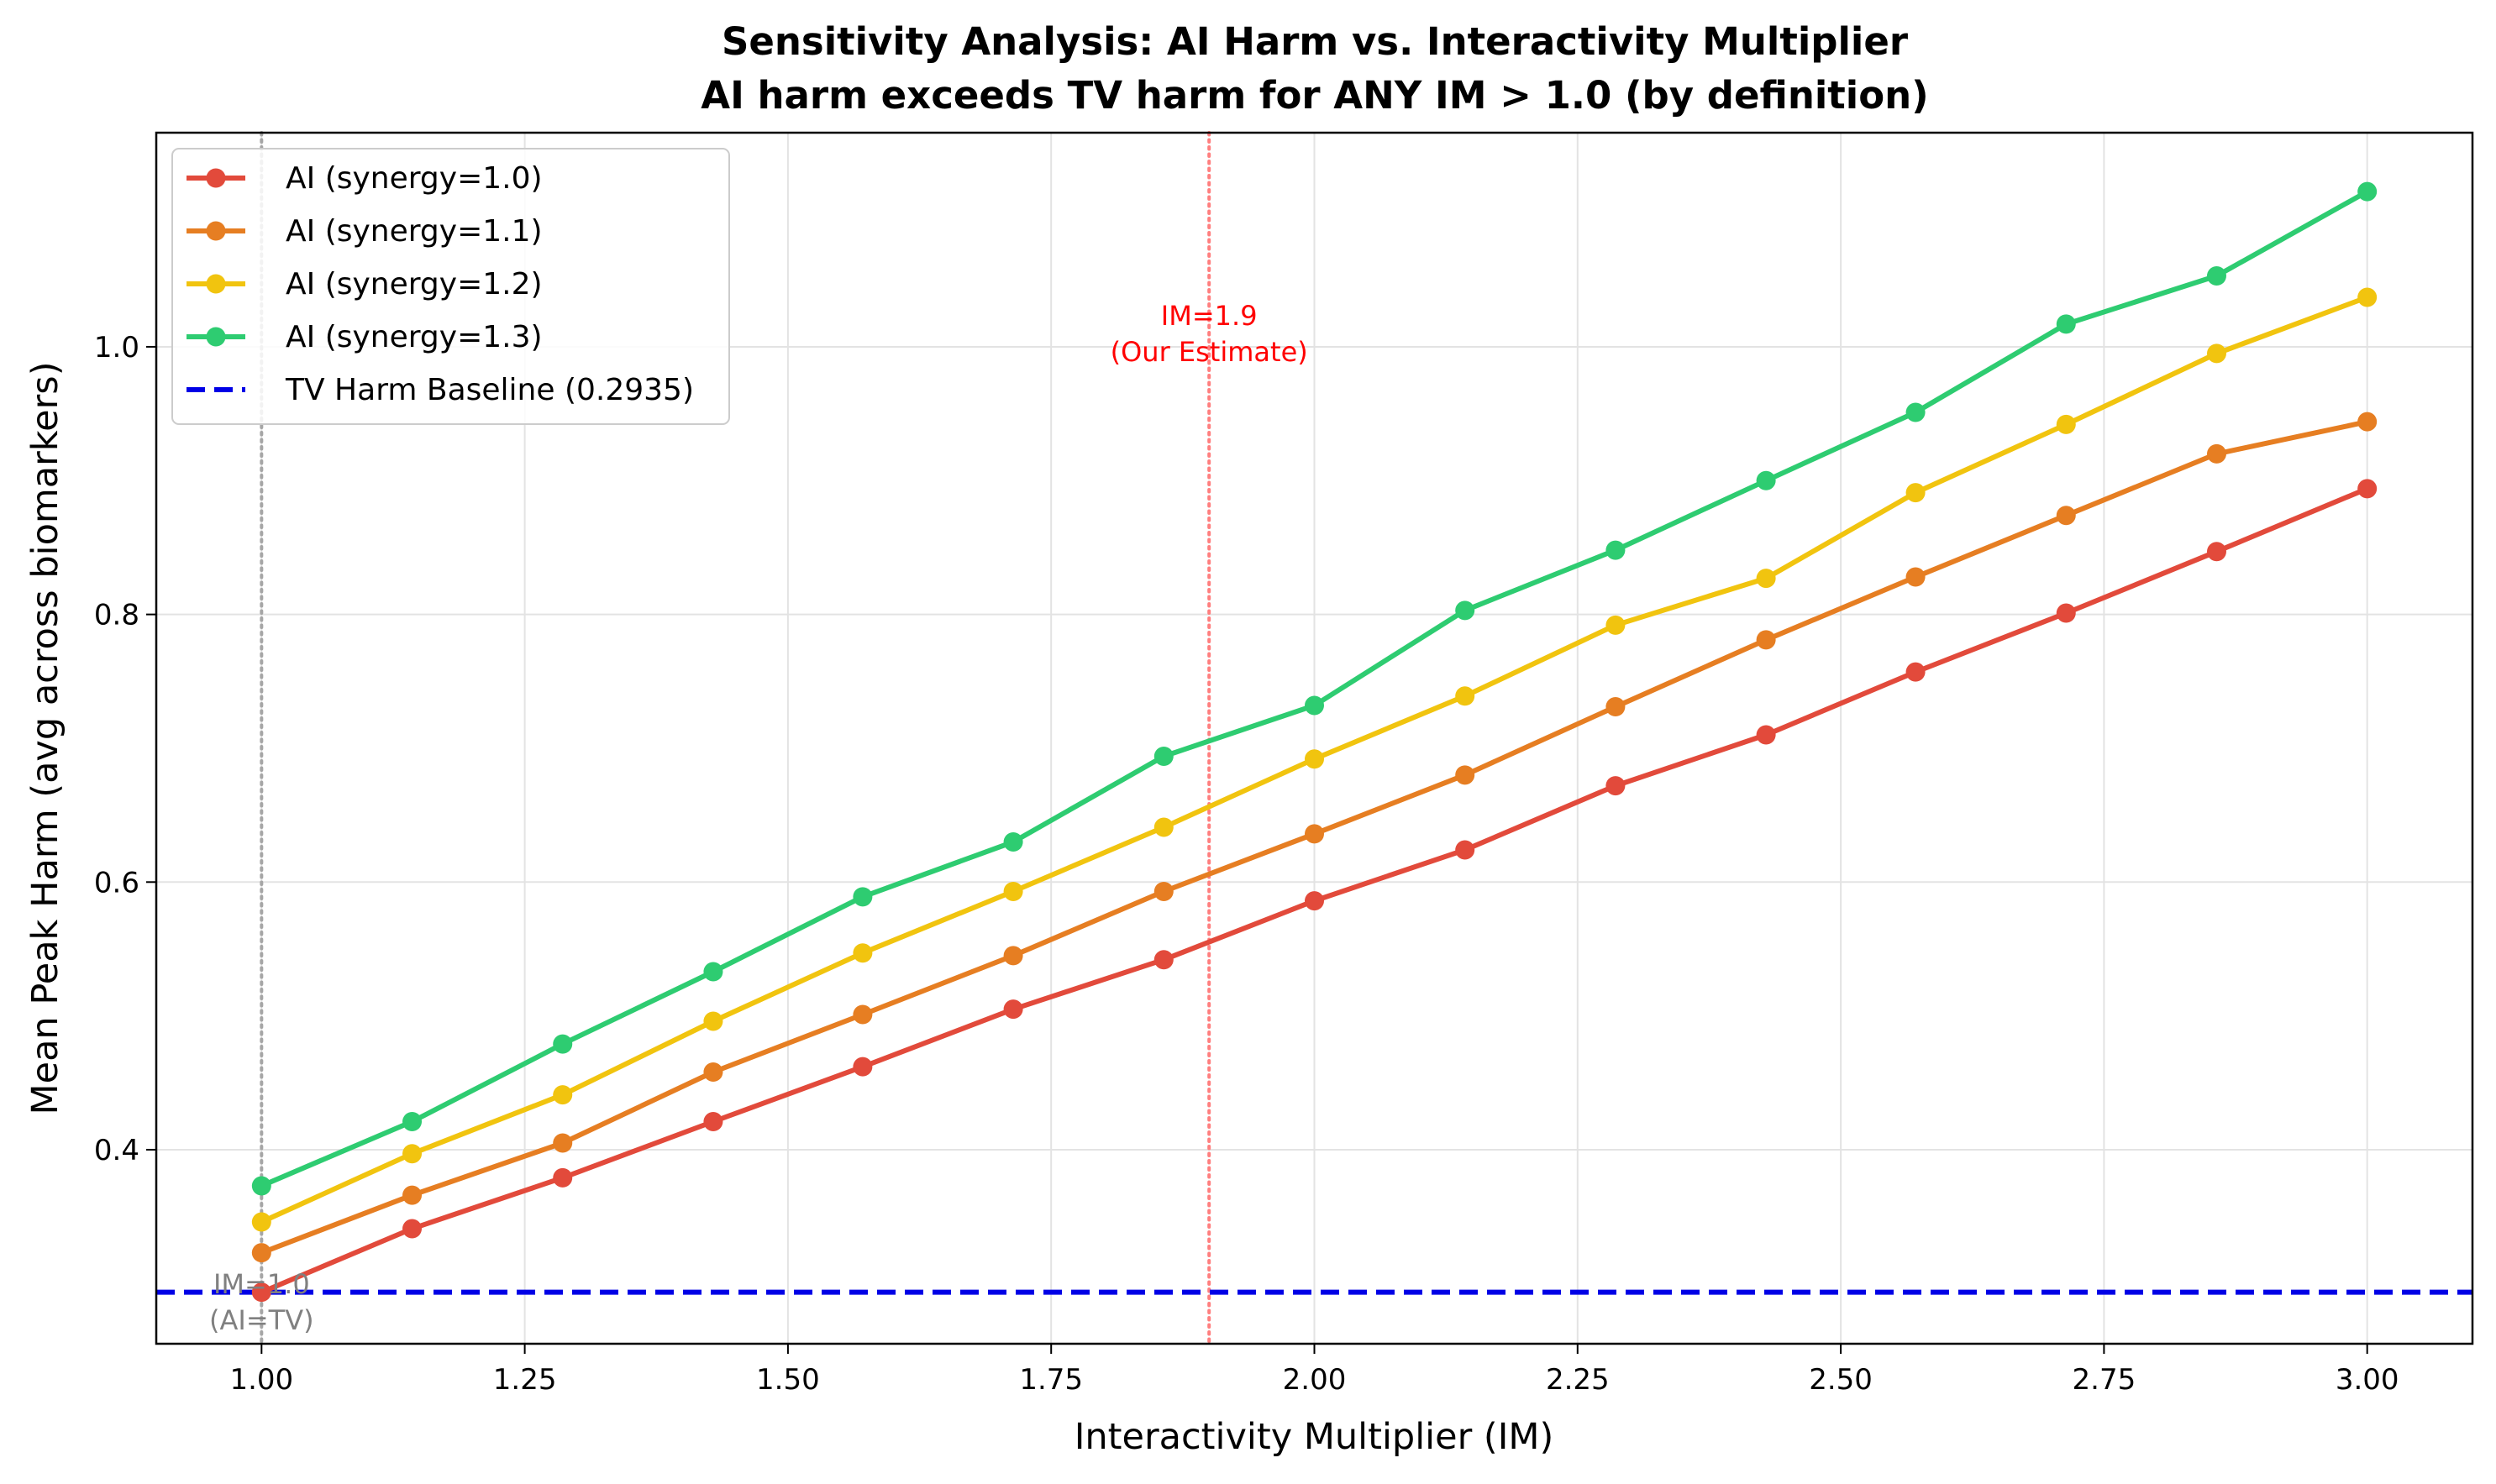  What do you see at coordinates (116, 347) in the screenshot?
I see `y-tick-label: 1.0` at bounding box center [116, 347].